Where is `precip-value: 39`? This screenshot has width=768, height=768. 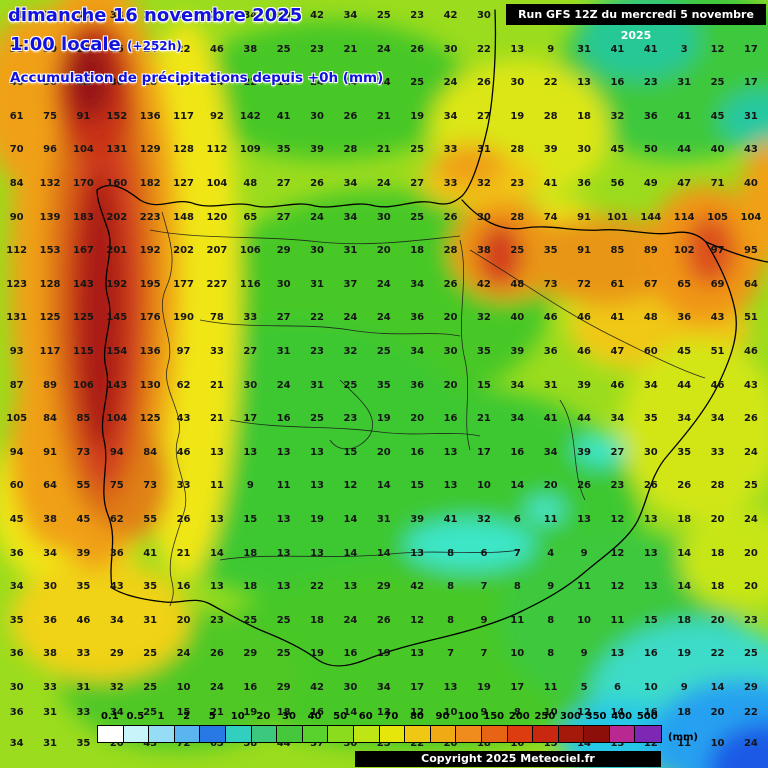
precip-value: 39 is located at coordinates (517, 351).